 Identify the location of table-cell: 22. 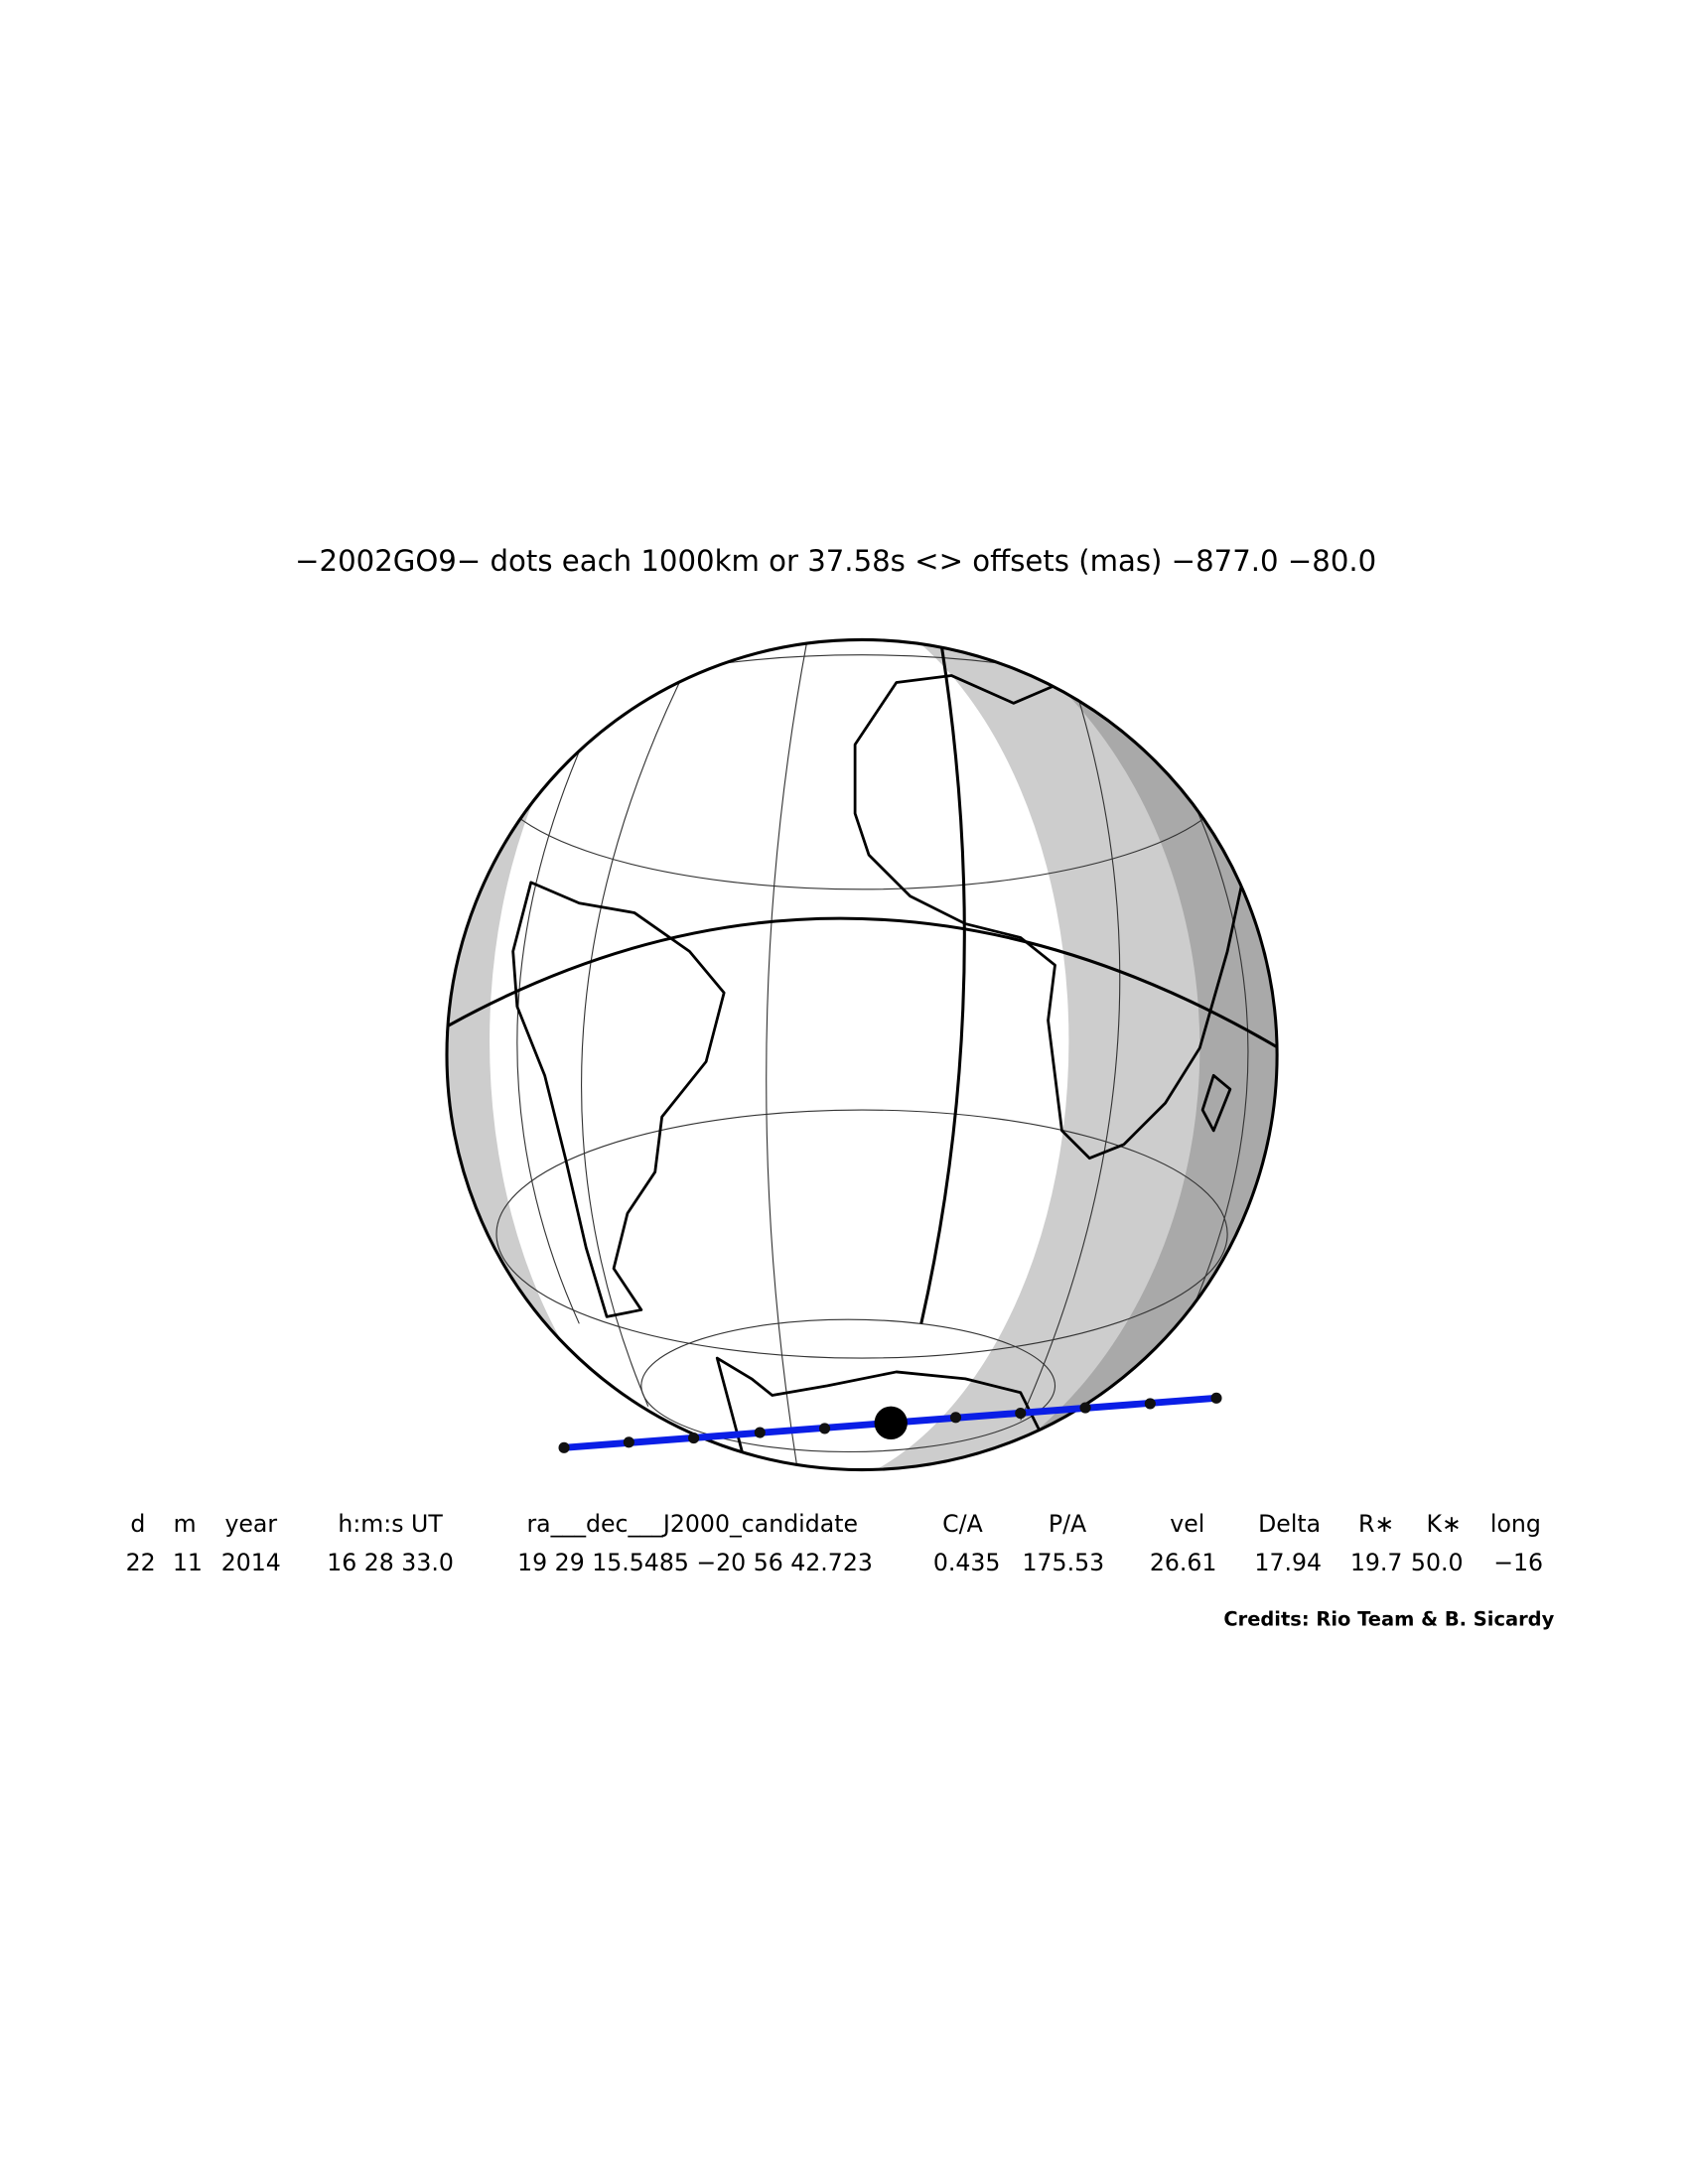
(141, 1562).